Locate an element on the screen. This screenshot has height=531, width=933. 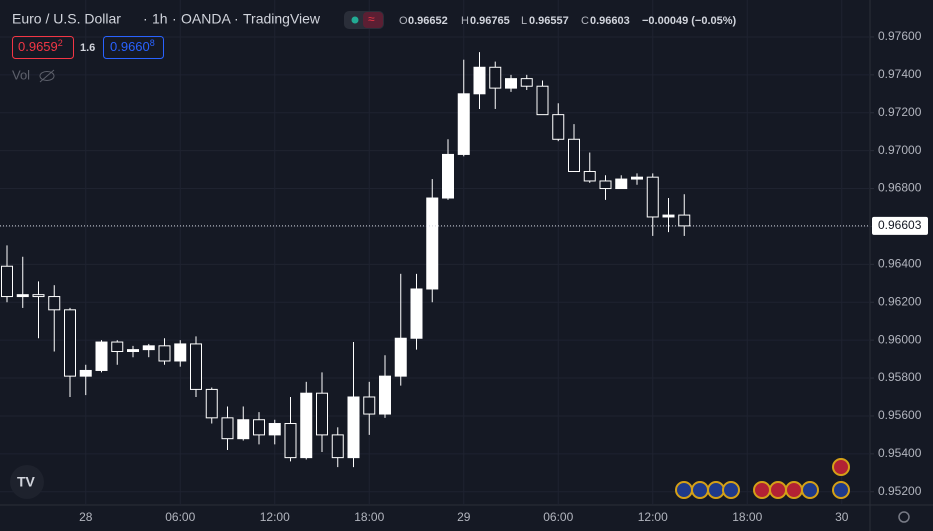
market-open-icon is located at coordinates (355, 20).